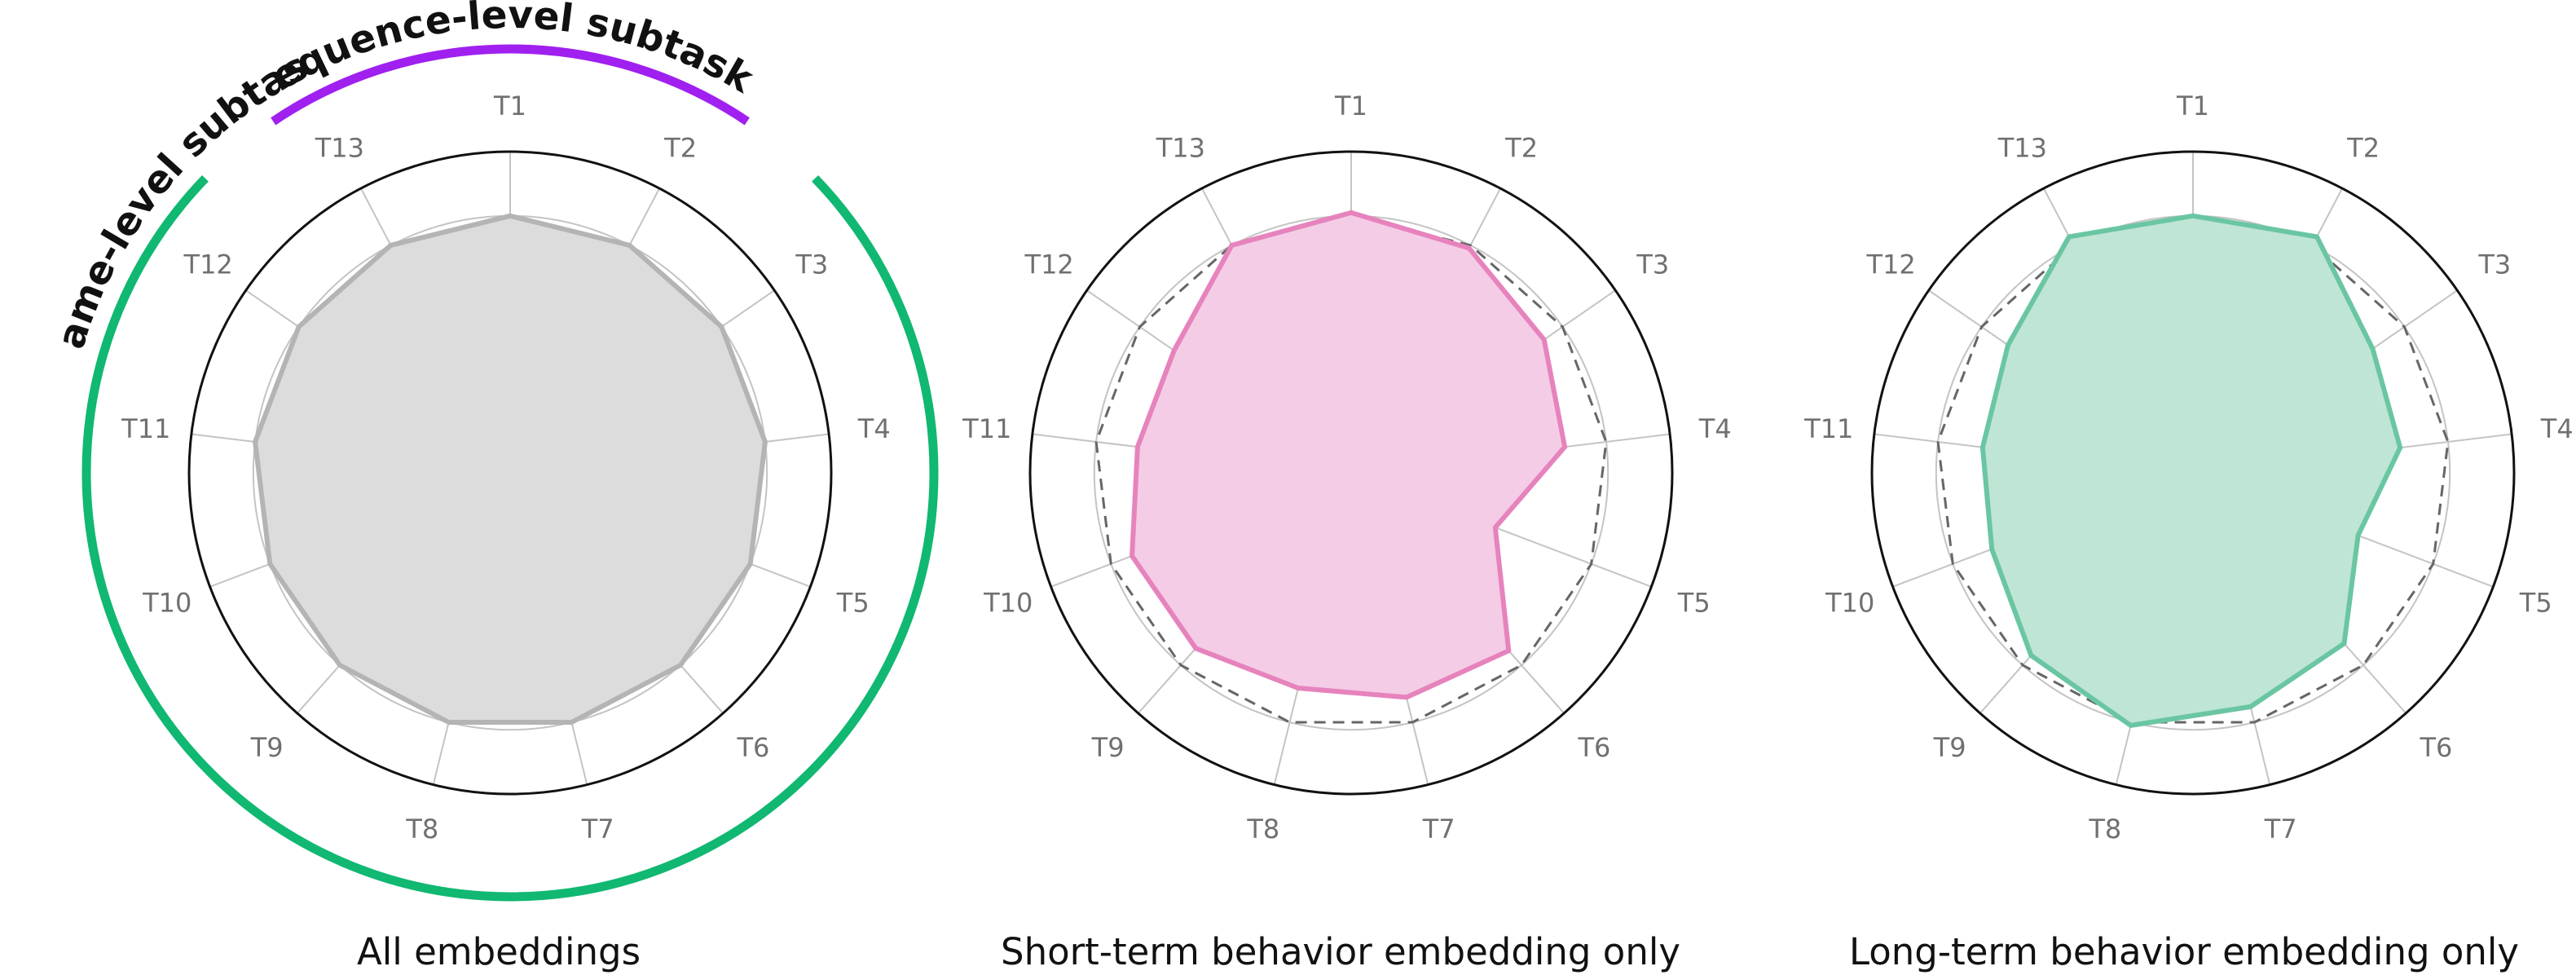 The image size is (2576, 975). Describe the element at coordinates (158, 177) in the screenshot. I see `frame-level-arc-label: Frame-level subtasks` at that location.